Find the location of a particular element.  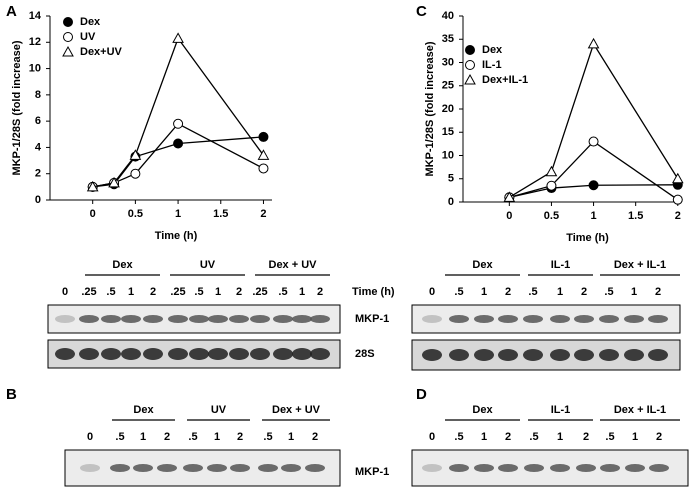

legend-label: Dex+UV is located at coordinates (101, 52).